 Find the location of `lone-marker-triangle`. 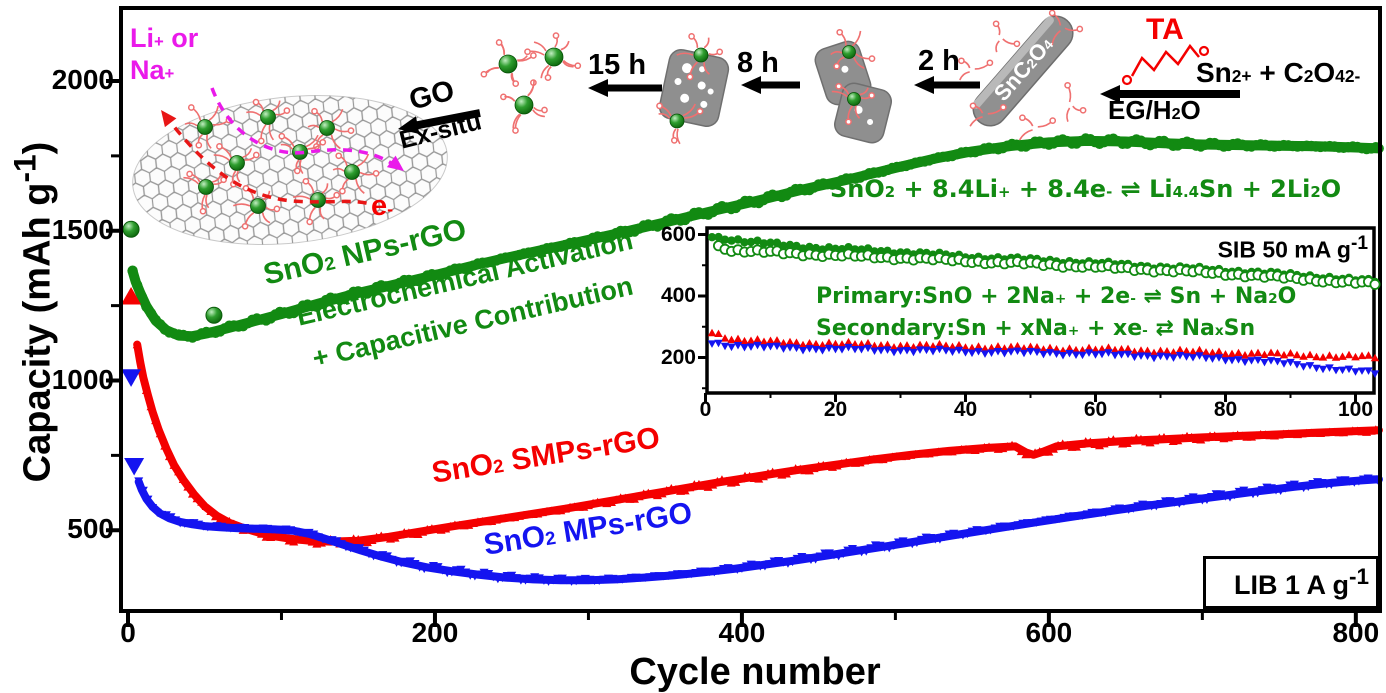

lone-marker-triangle is located at coordinates (131, 378).